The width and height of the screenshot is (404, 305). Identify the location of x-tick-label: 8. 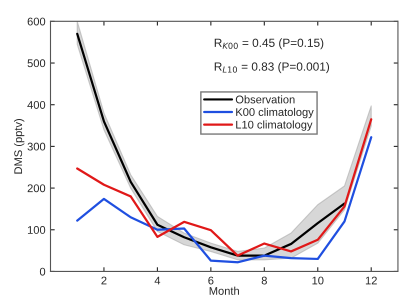
(264, 280).